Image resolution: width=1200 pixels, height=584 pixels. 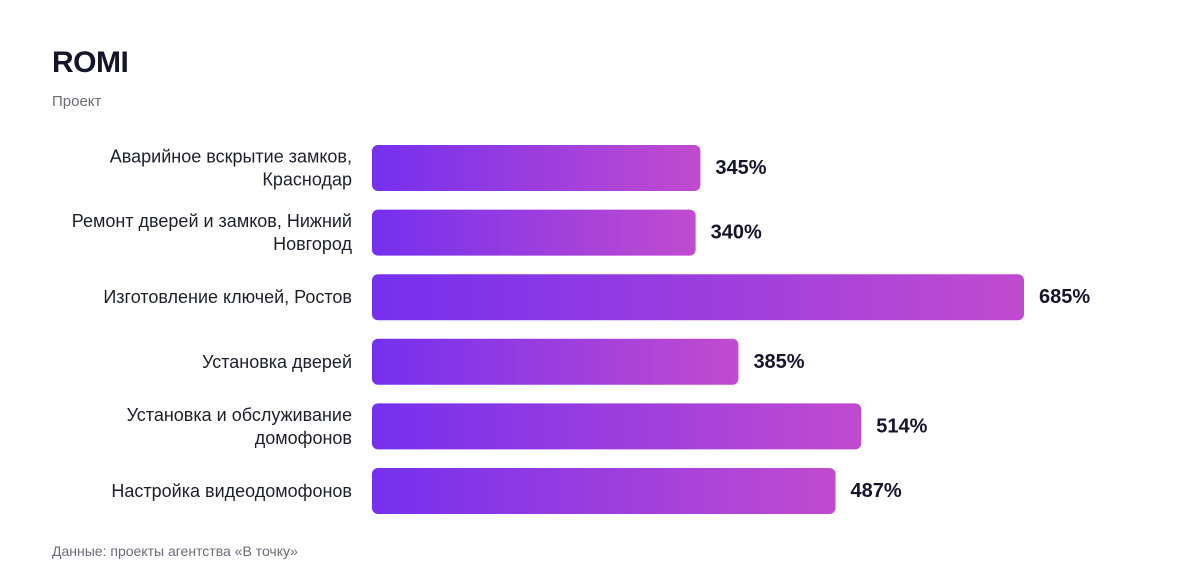 What do you see at coordinates (212, 232) in the screenshot?
I see `category-label-1: Ремонт дверей и замков, Нижний Новгород` at bounding box center [212, 232].